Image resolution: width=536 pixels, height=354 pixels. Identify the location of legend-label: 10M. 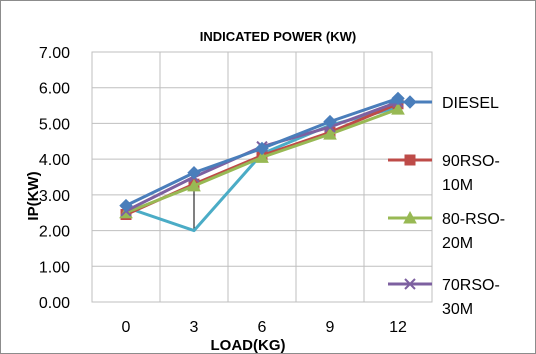
(457, 185).